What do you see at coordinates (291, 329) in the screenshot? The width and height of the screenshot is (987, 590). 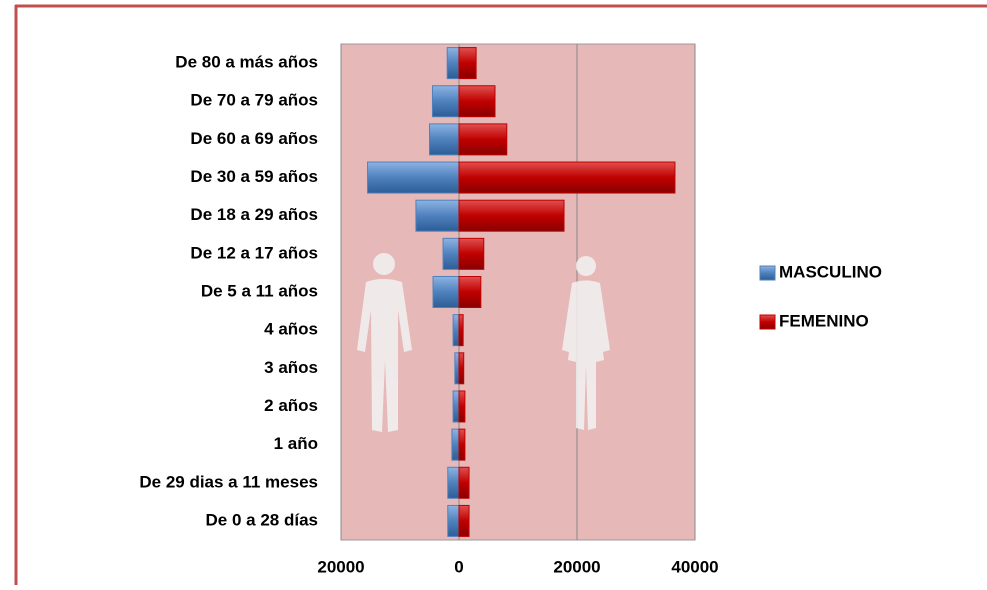 I see `y-tick-label: 4 años` at bounding box center [291, 329].